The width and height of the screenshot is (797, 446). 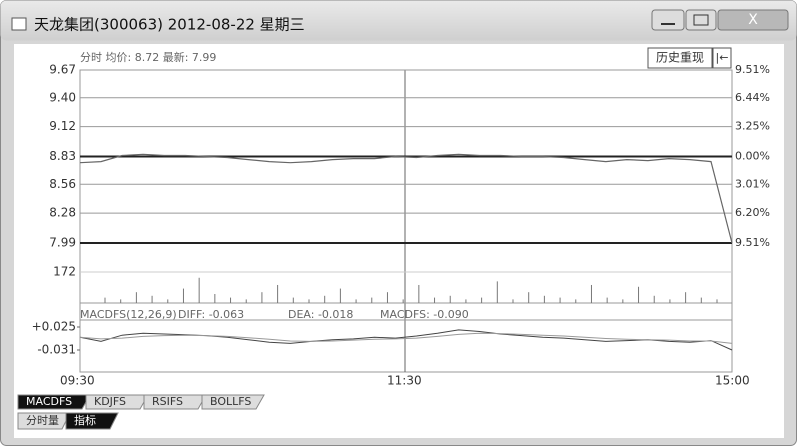 What do you see at coordinates (668, 20) in the screenshot?
I see `minimize-button` at bounding box center [668, 20].